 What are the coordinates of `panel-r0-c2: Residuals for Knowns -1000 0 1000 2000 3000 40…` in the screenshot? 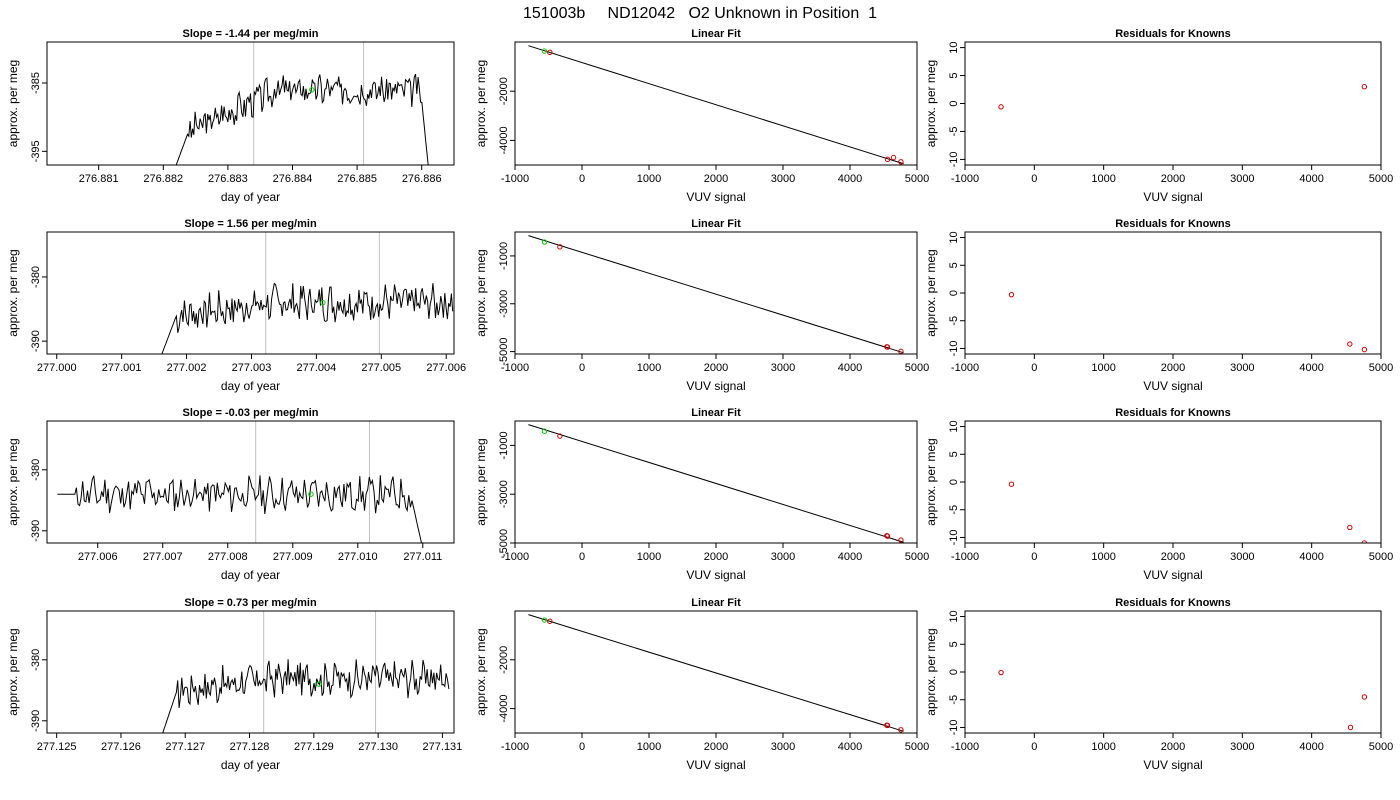 It's located at (1158, 116).